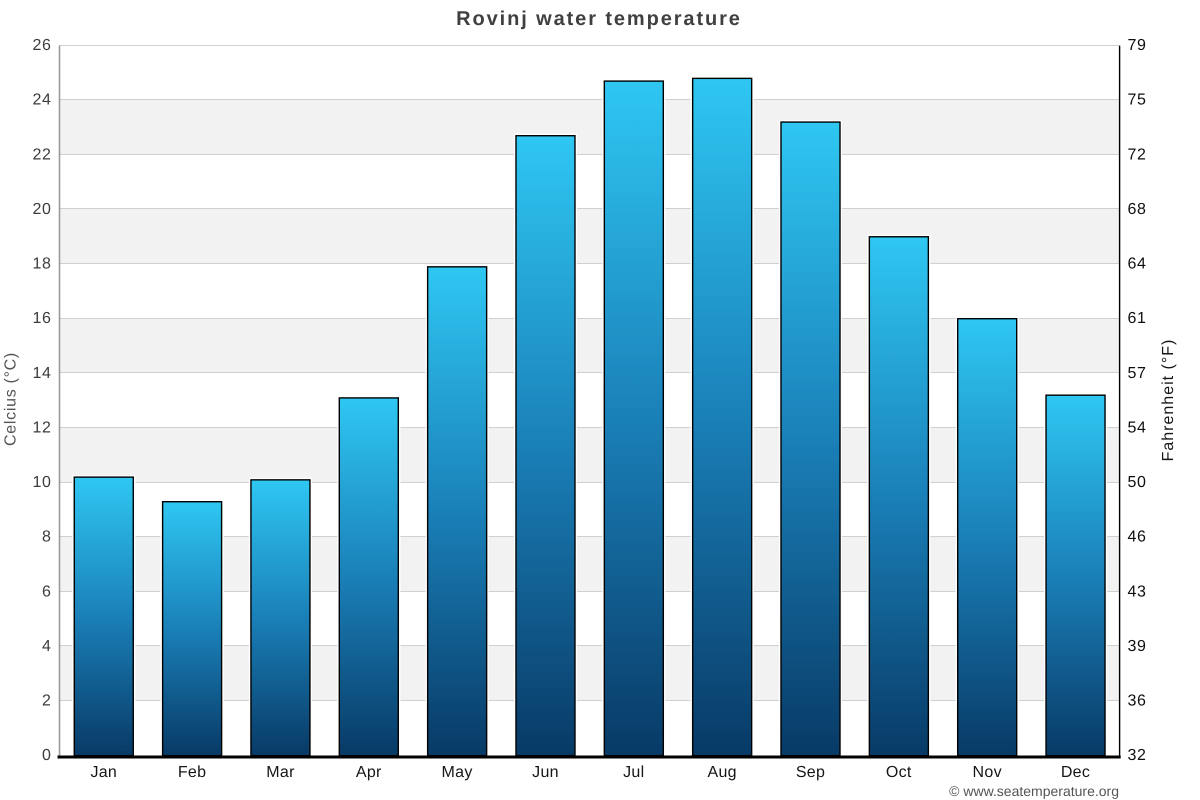  I want to click on svg-text: Dec, so click(1075, 772).